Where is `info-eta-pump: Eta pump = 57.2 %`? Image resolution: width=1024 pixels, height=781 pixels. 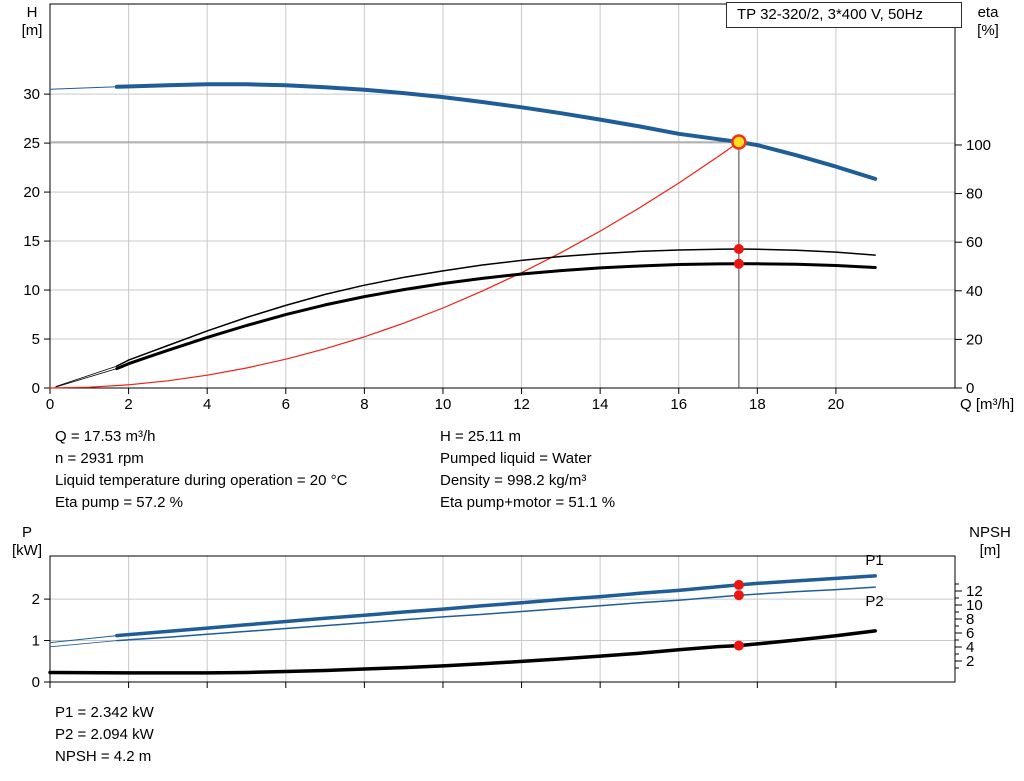
info-eta-pump: Eta pump = 57.2 % is located at coordinates (119, 502).